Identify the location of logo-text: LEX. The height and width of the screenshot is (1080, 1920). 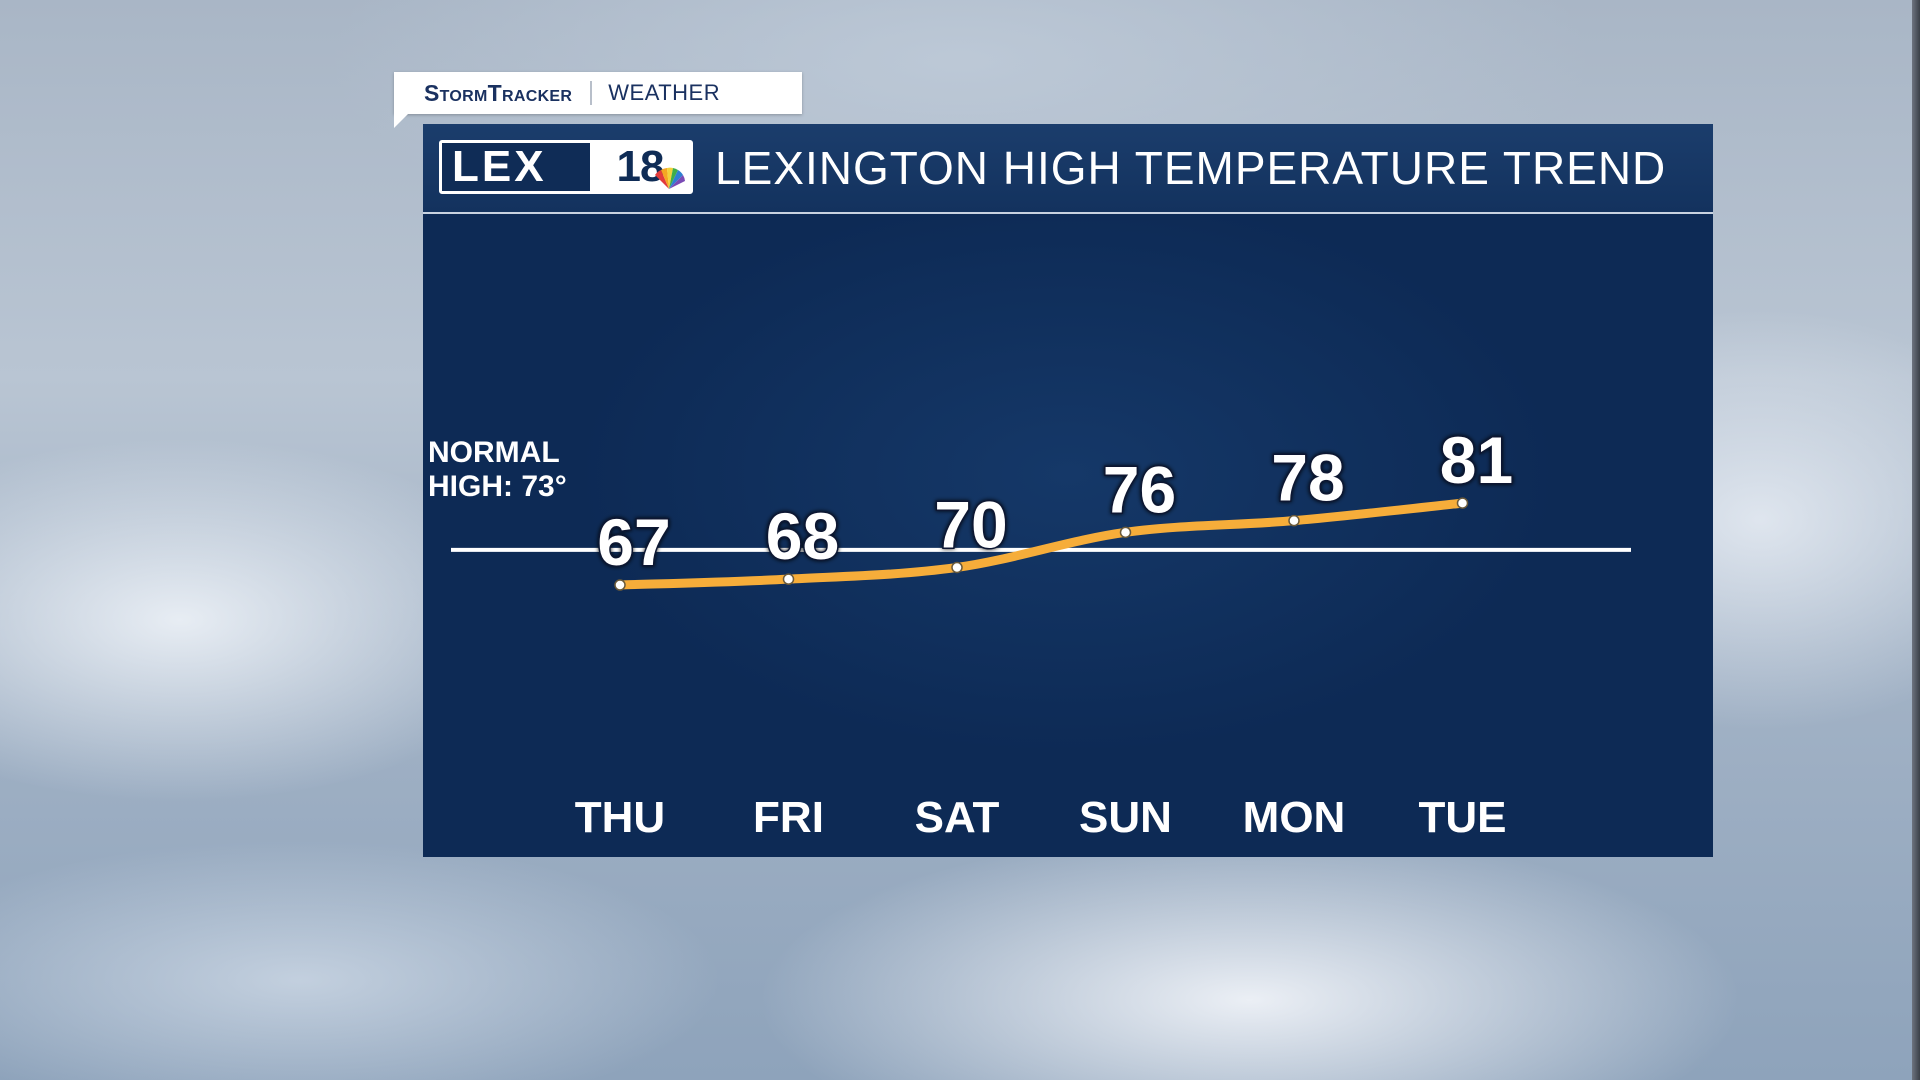
(499, 166).